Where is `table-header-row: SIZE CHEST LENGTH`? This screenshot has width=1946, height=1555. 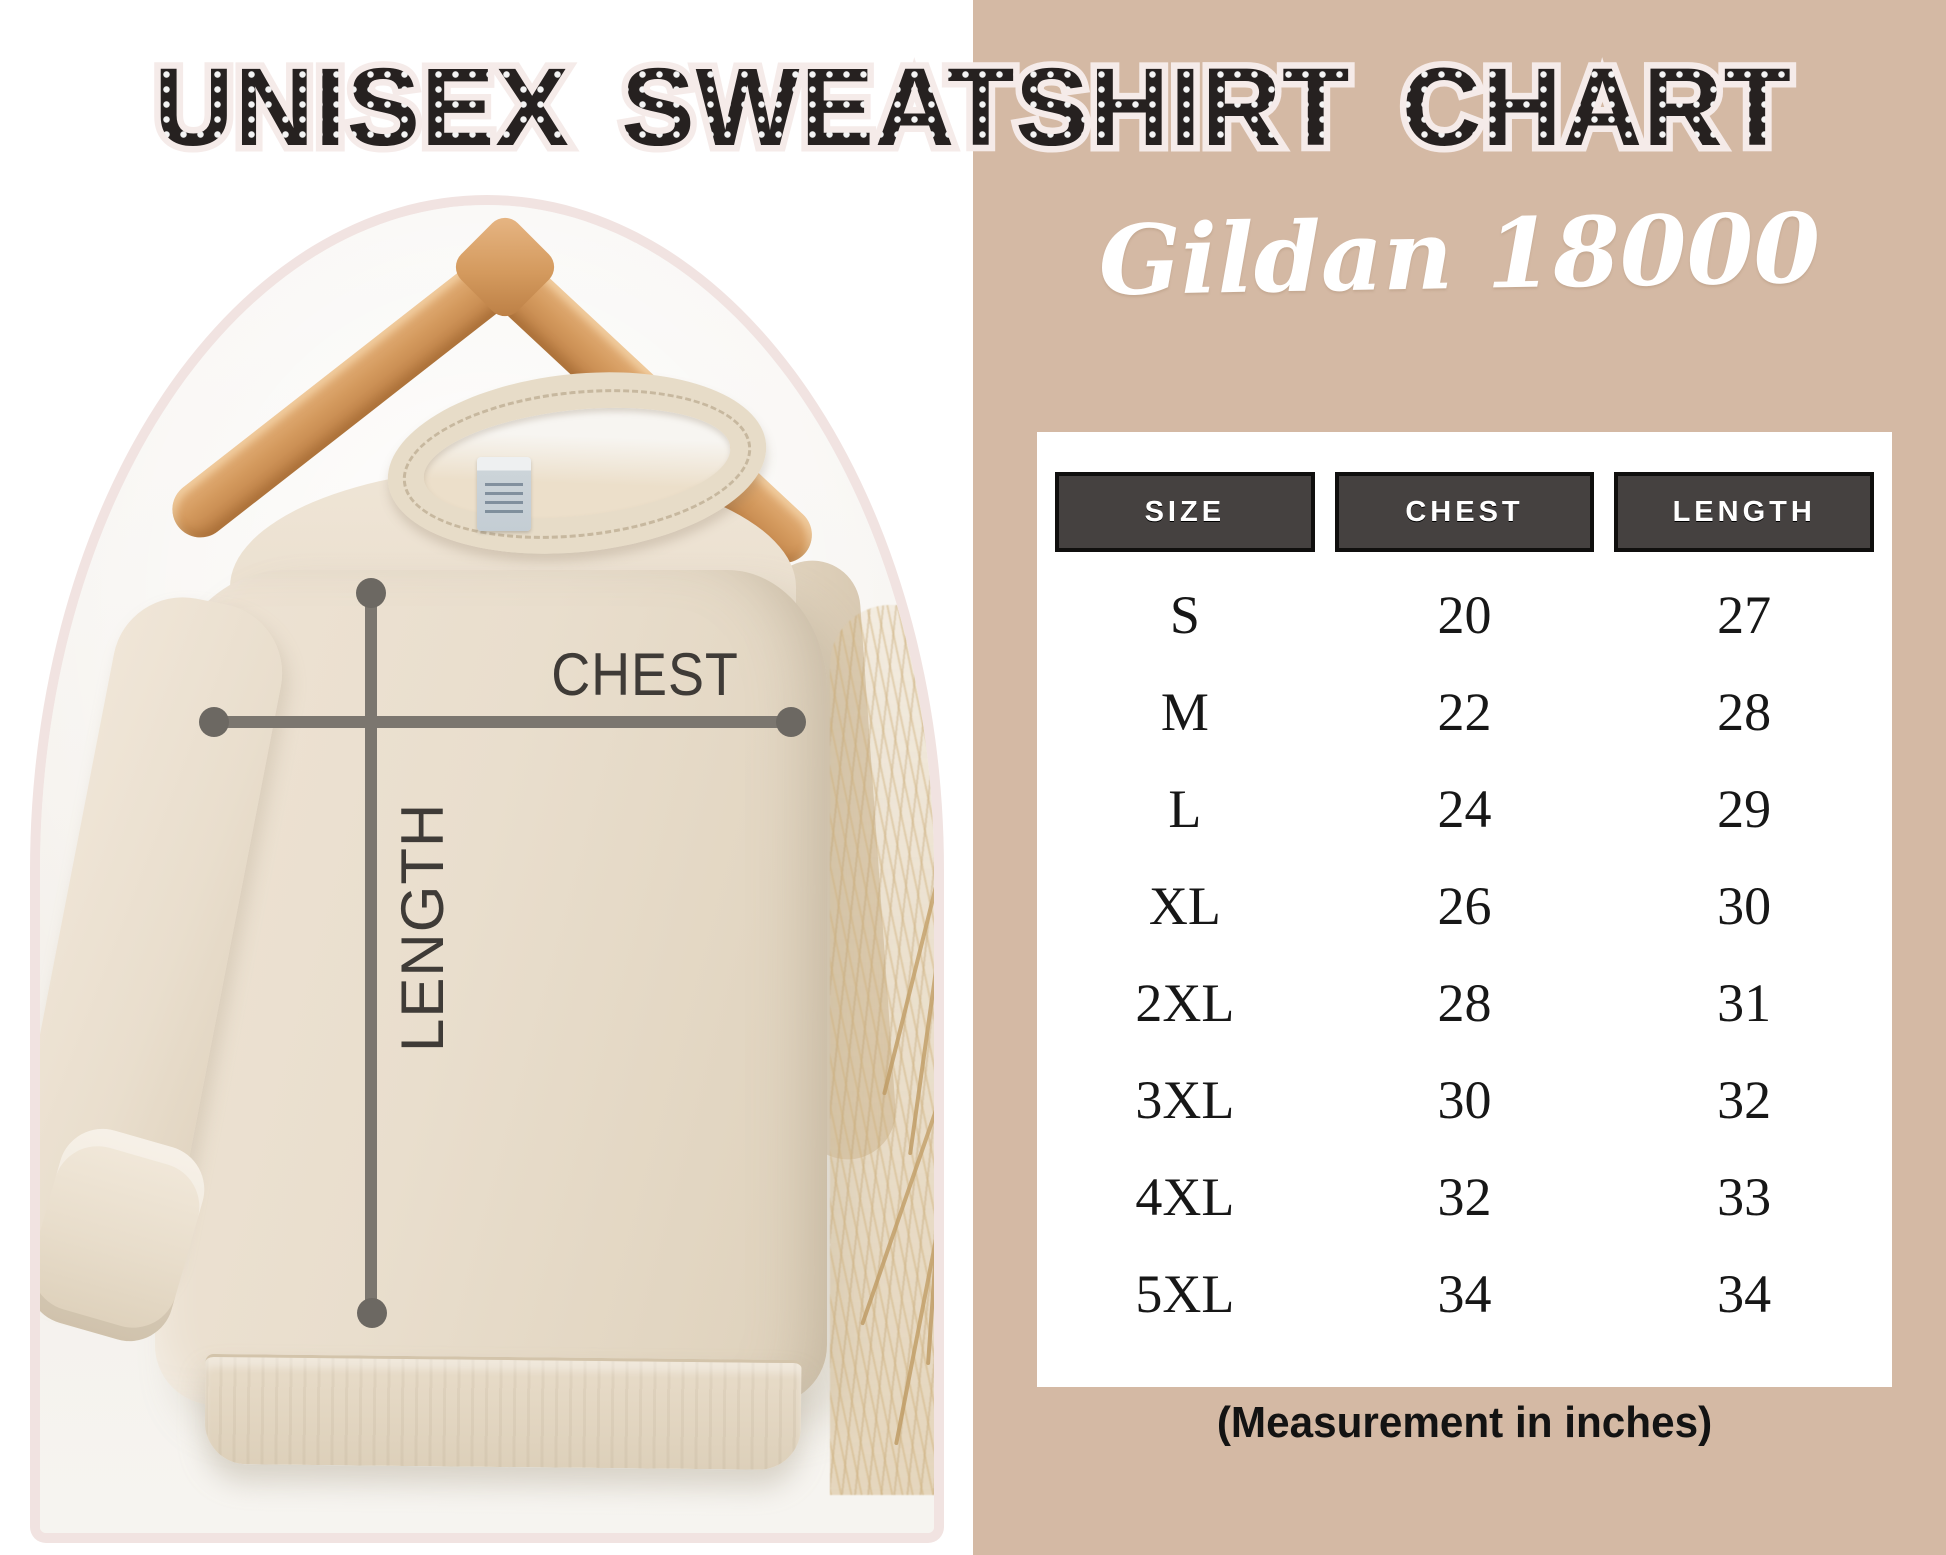 table-header-row: SIZE CHEST LENGTH is located at coordinates (1464, 492).